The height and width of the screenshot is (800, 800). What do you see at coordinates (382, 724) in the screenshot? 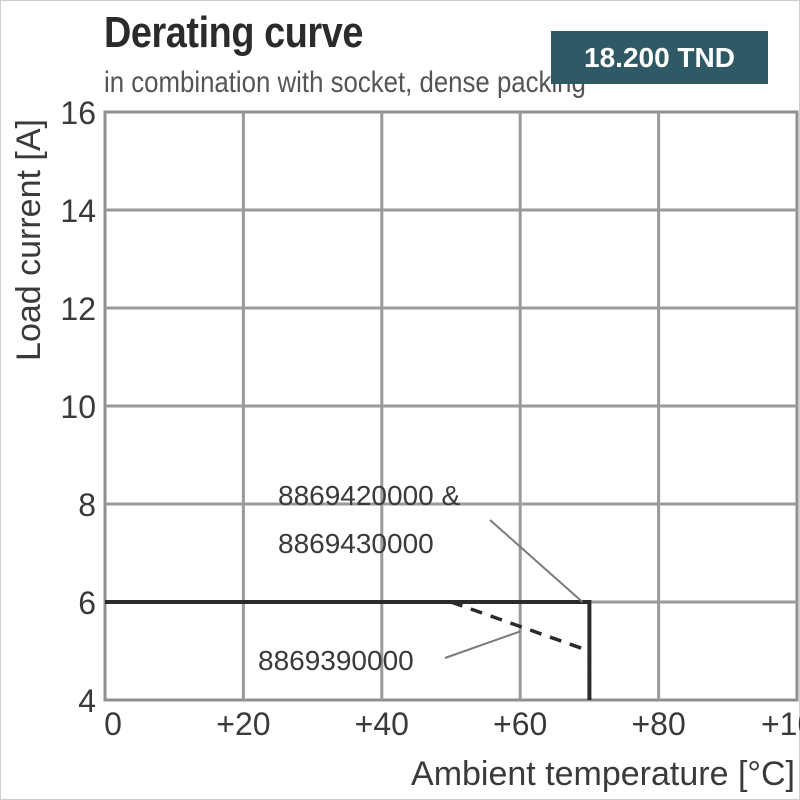
I see `x-tick-label: +40` at bounding box center [382, 724].